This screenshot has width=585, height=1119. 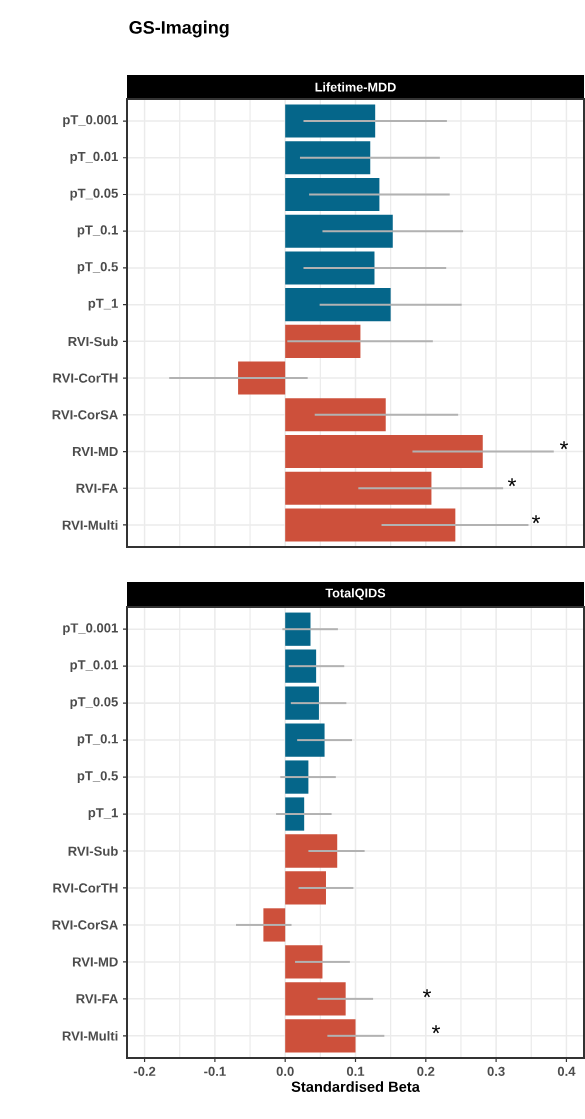 I want to click on chart-title: GS-Imaging, so click(x=179, y=29).